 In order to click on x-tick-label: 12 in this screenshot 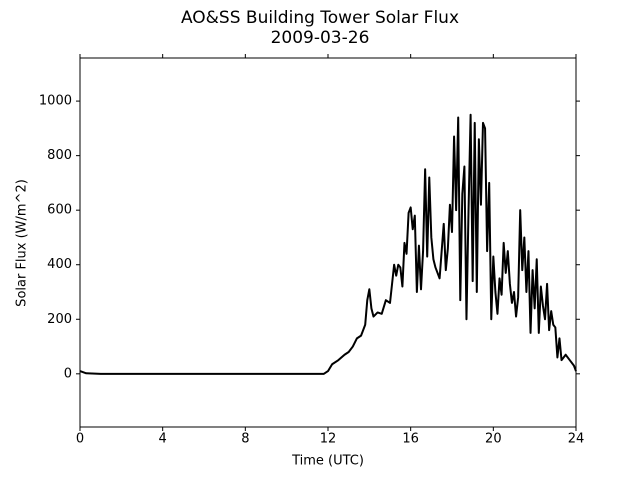, I will do `click(328, 439)`.